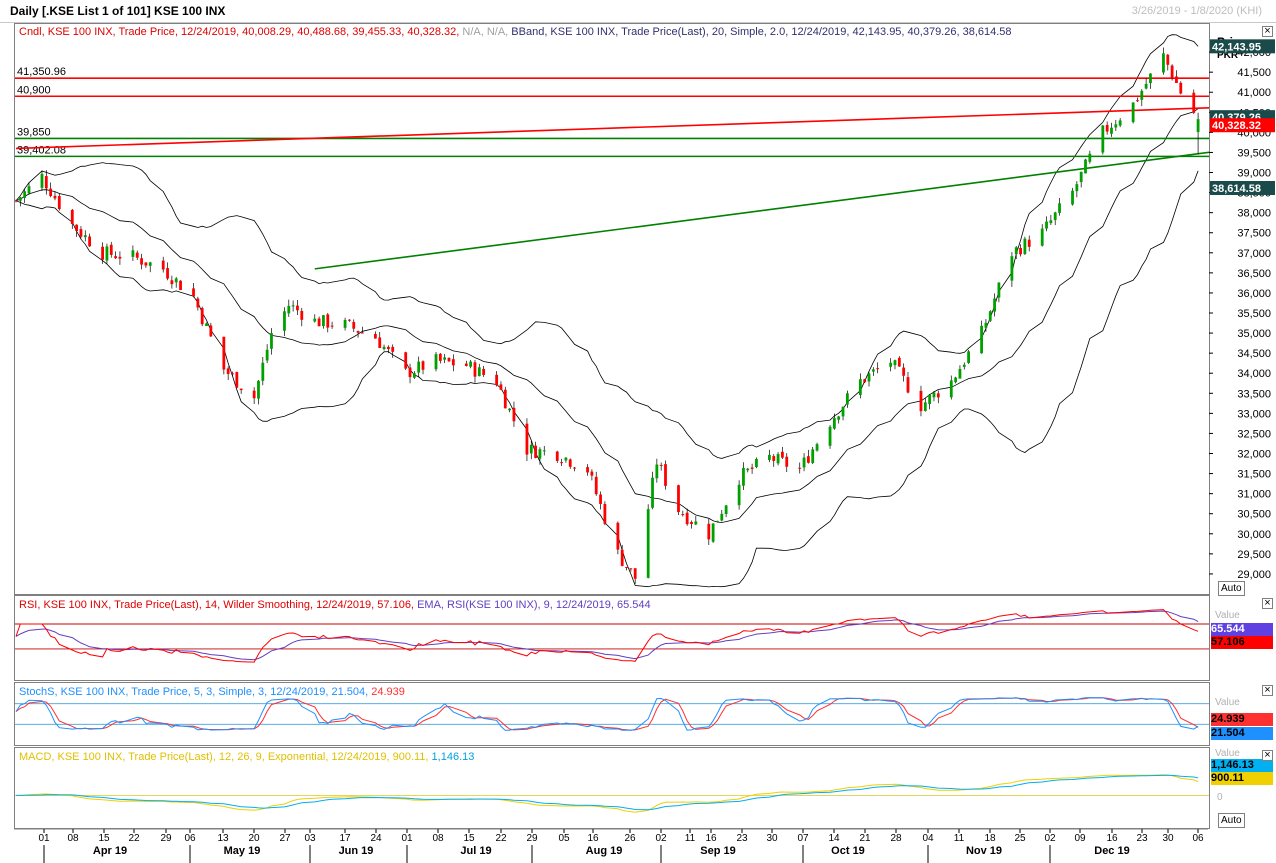 This screenshot has width=1276, height=863. I want to click on lower-band-value: 38,614.58, so click(1236, 189).